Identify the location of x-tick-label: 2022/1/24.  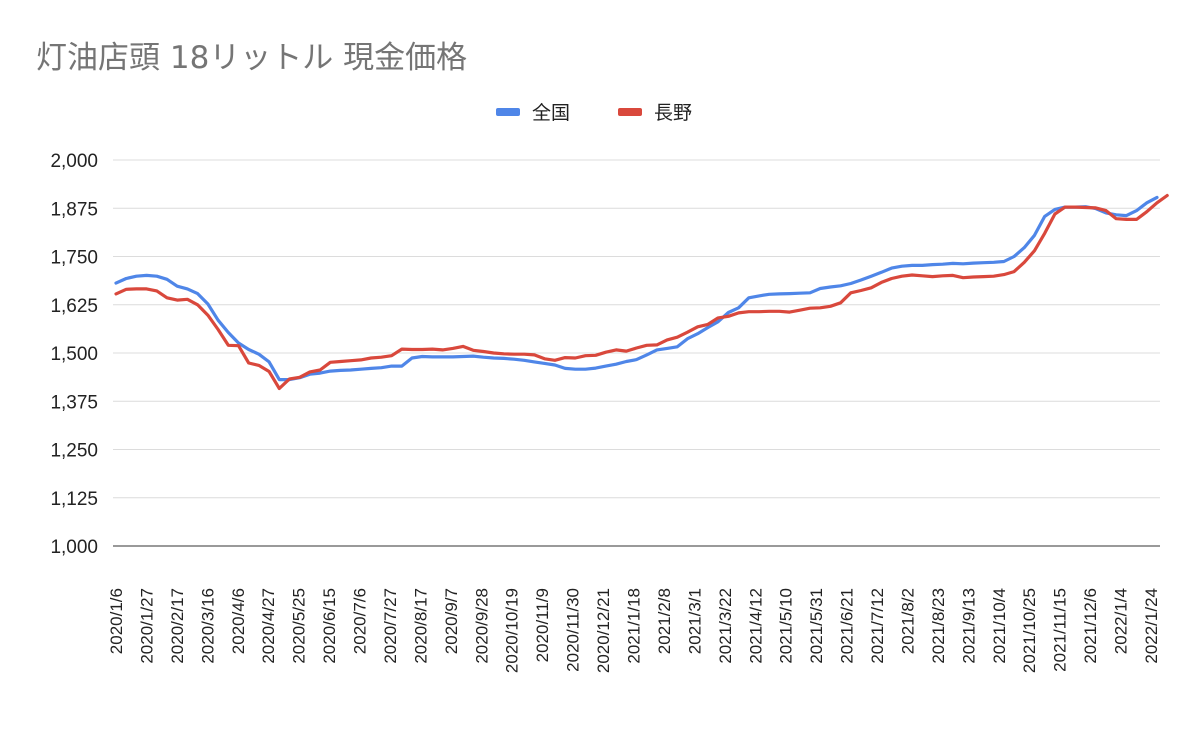
(1151, 626).